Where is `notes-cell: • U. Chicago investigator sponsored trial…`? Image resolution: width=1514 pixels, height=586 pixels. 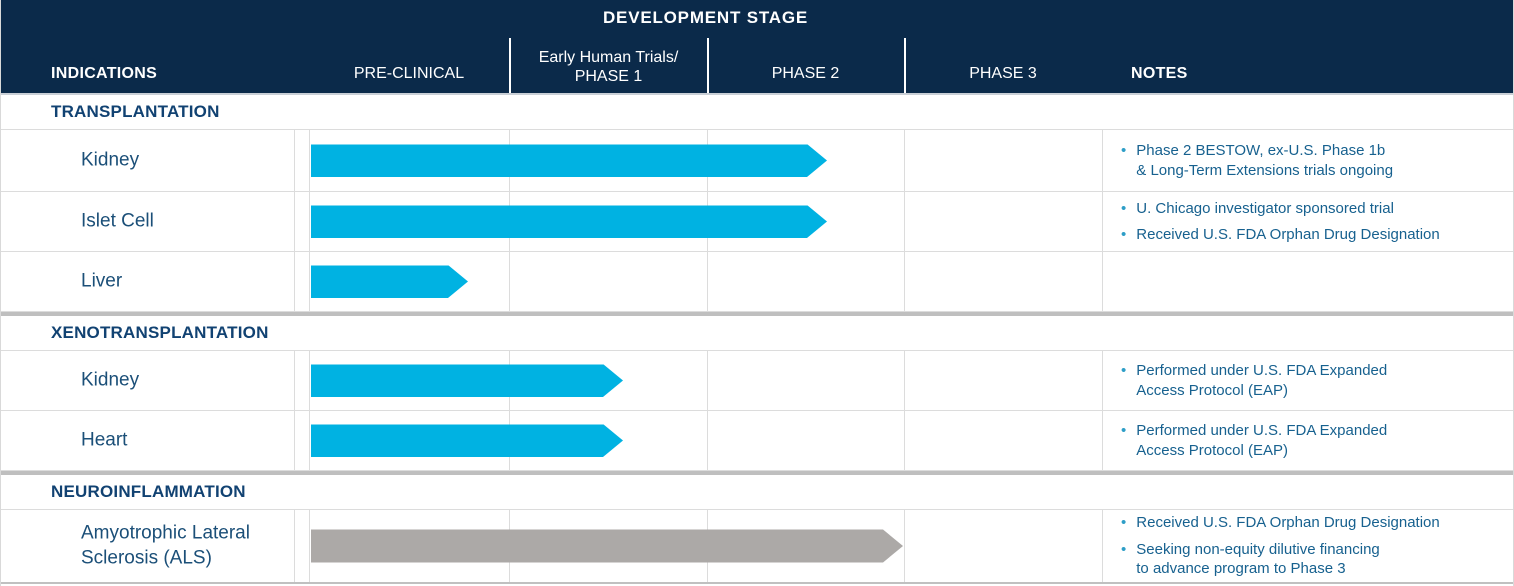 notes-cell: • U. Chicago investigator sponsored trial… is located at coordinates (1307, 221).